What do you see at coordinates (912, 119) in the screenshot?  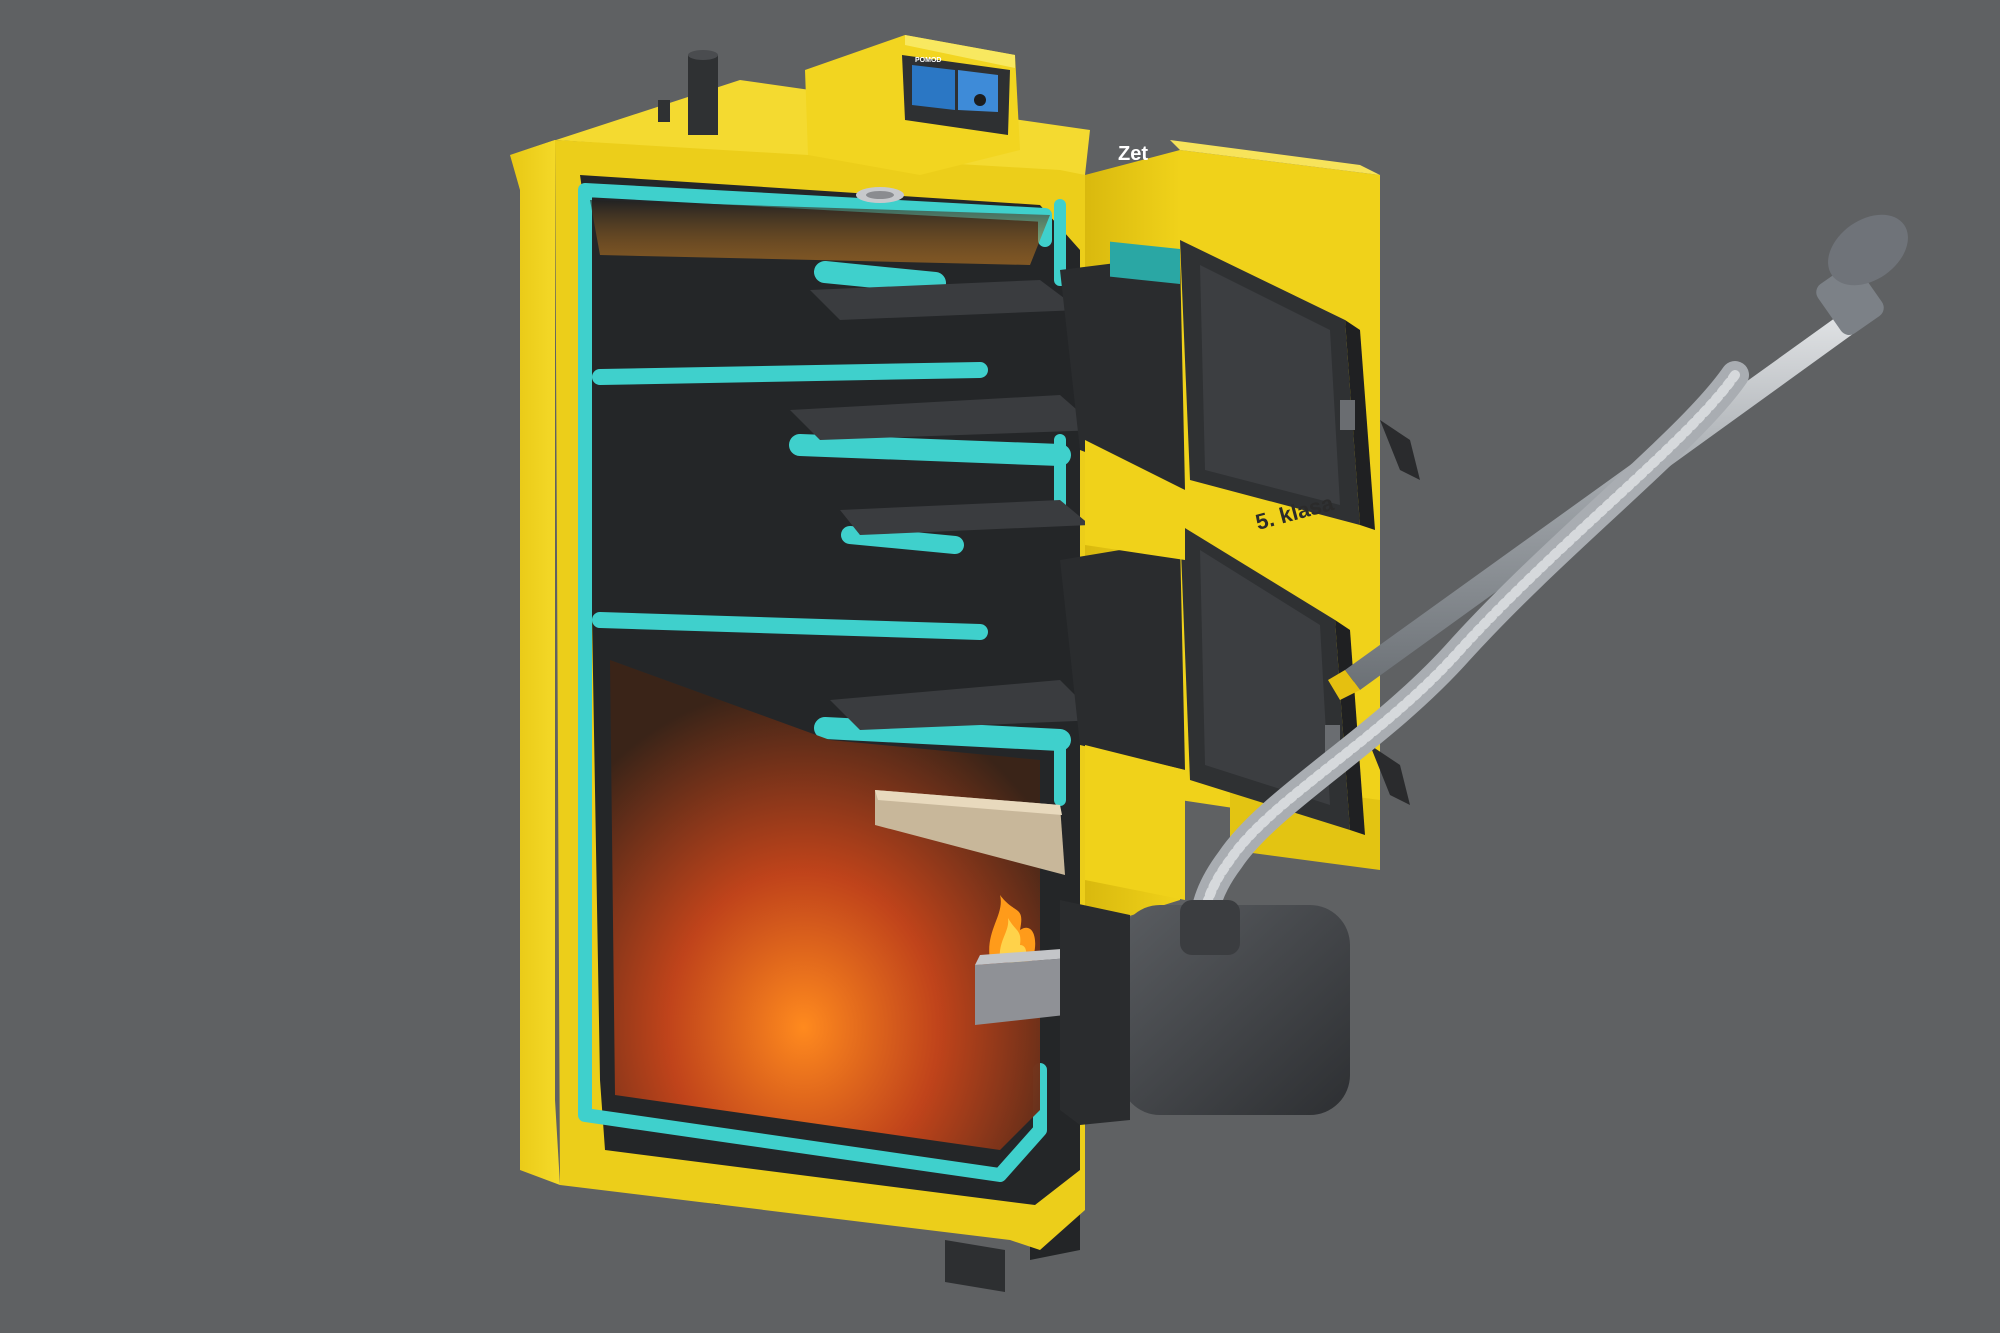 I see `controller: POMOD` at bounding box center [912, 119].